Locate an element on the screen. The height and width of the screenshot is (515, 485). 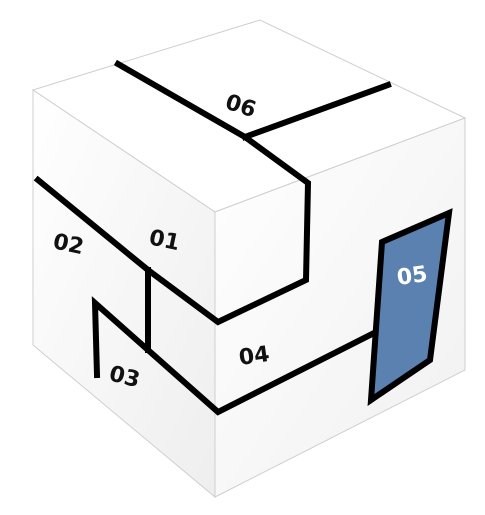
divider-06-right is located at coordinates (316, 111).